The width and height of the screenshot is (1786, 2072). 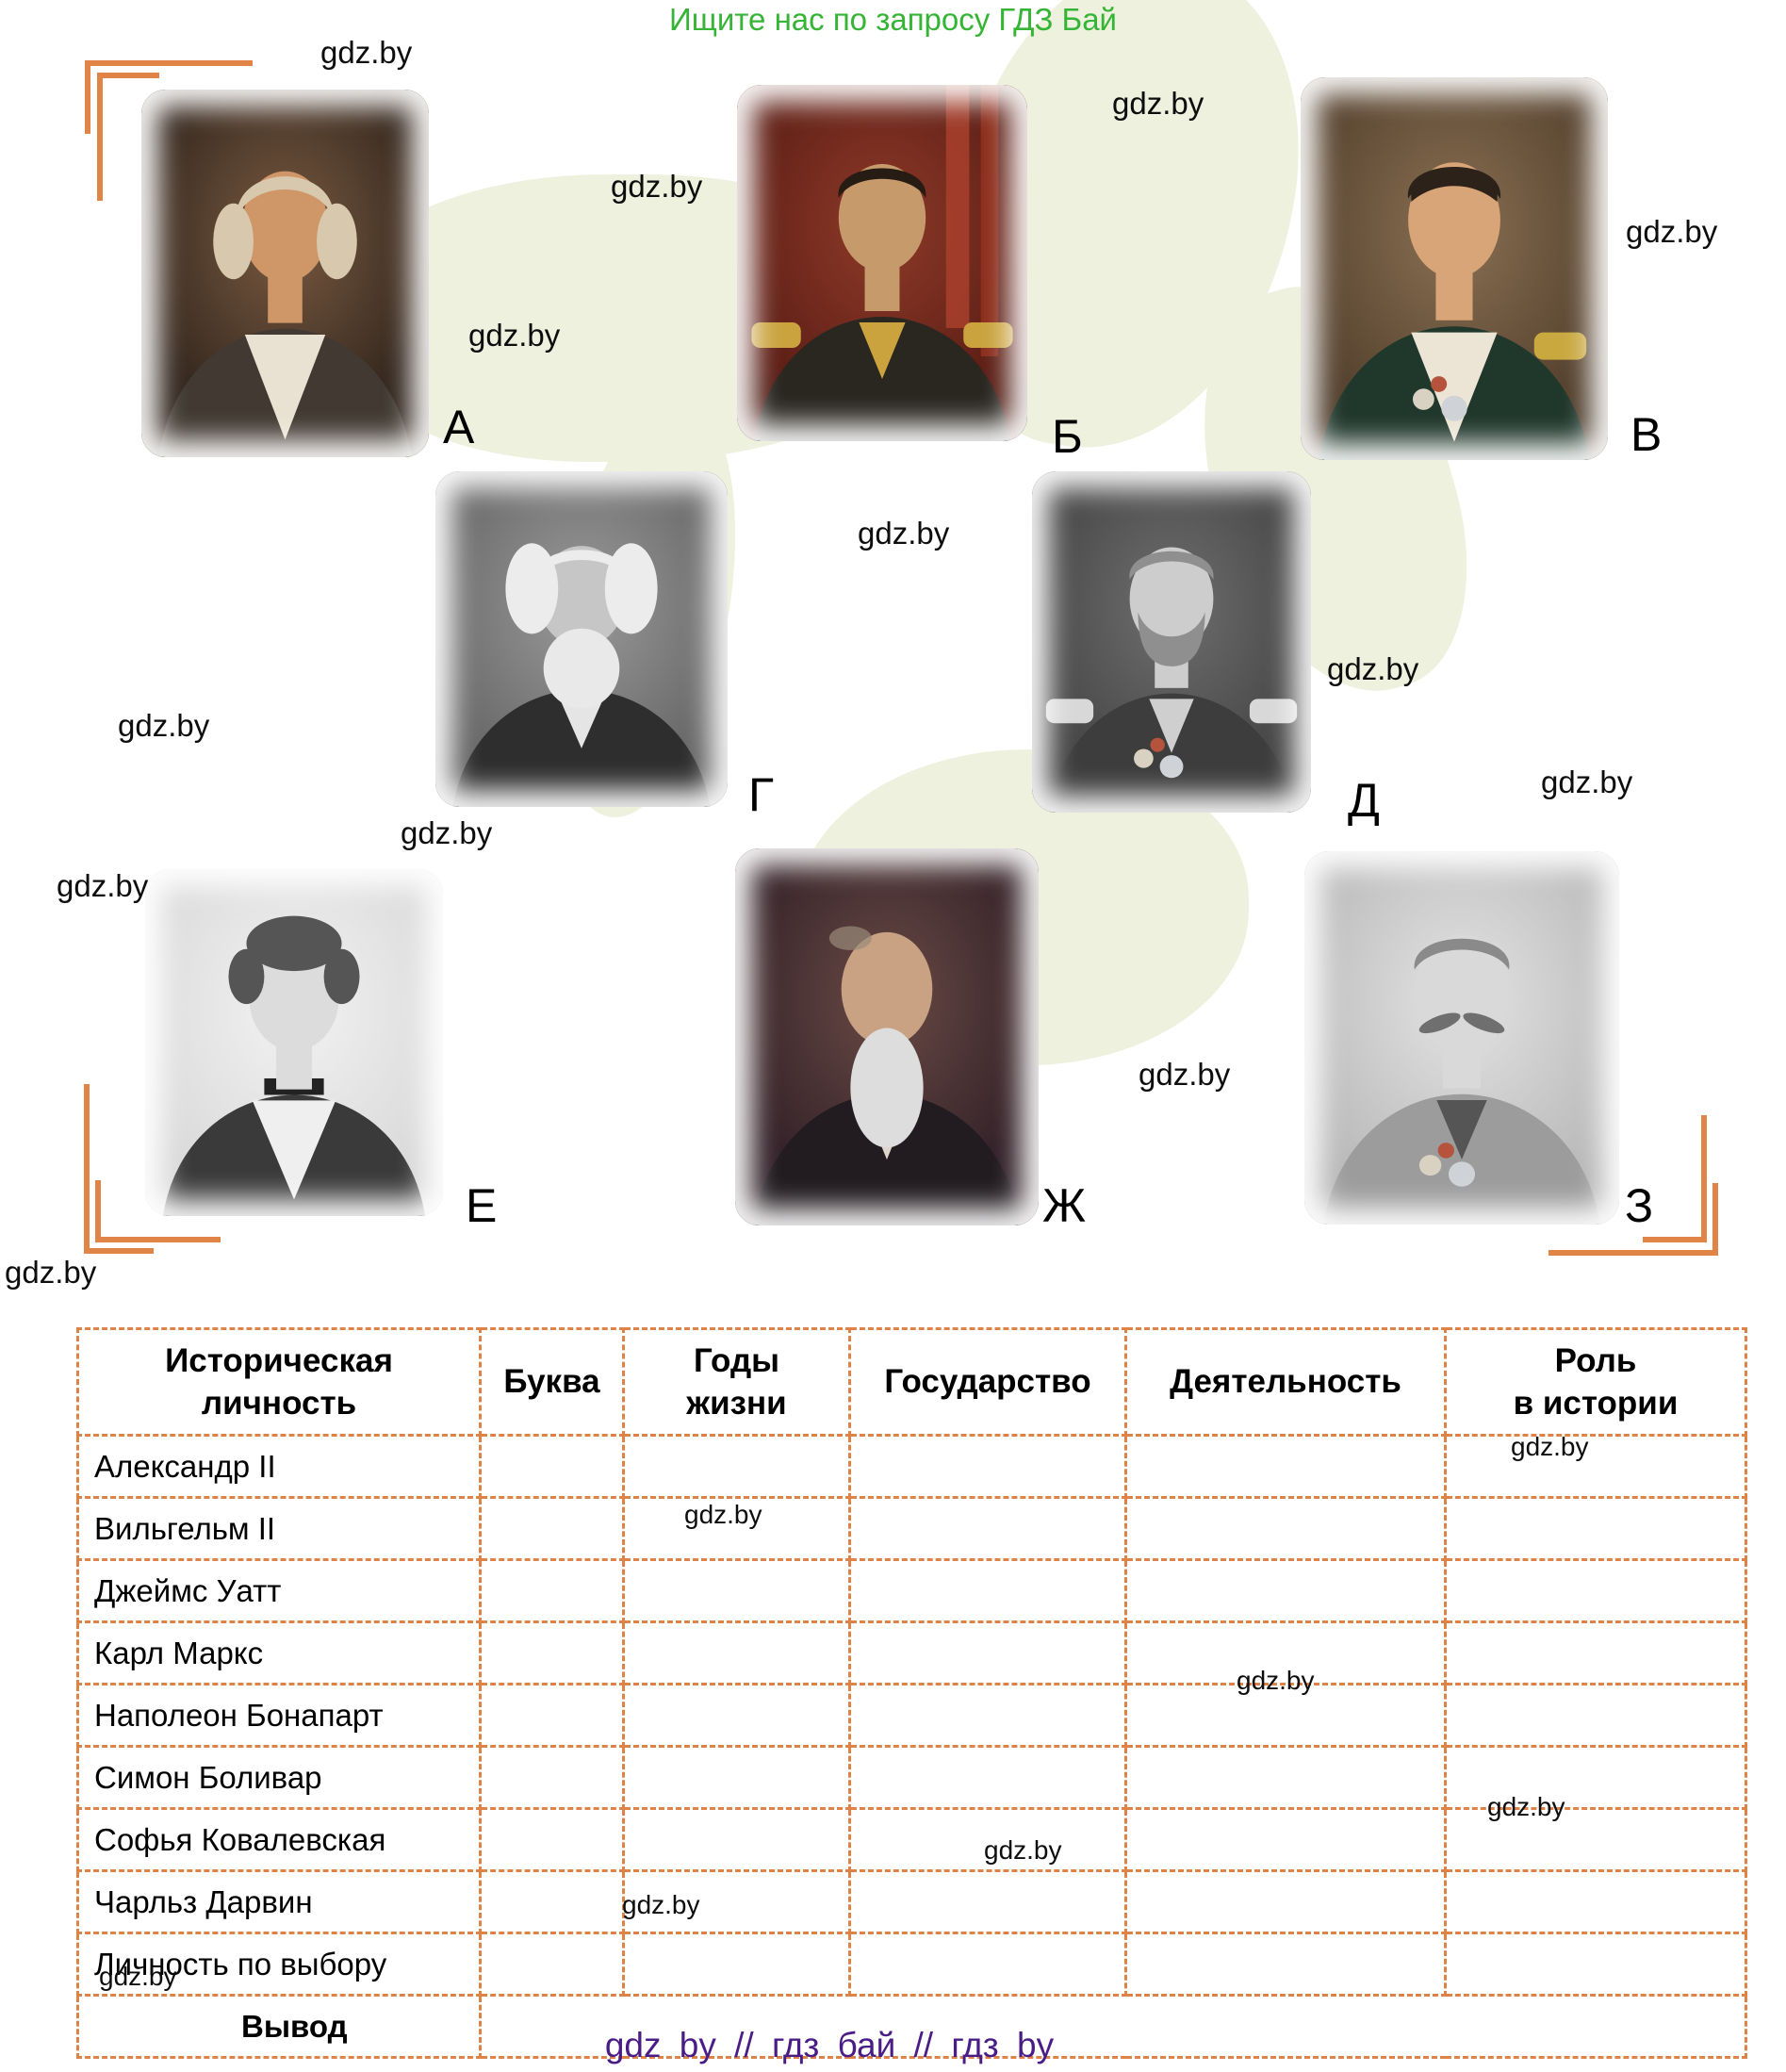 What do you see at coordinates (1113, 2026) in the screenshot?
I see `conclusion-empty-cell` at bounding box center [1113, 2026].